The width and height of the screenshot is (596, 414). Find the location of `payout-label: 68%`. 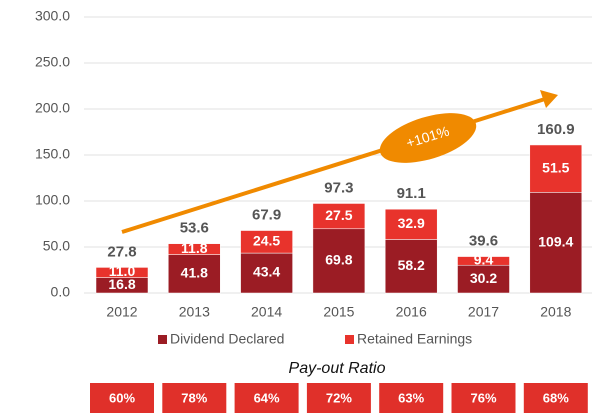

payout-label: 68% is located at coordinates (556, 397).